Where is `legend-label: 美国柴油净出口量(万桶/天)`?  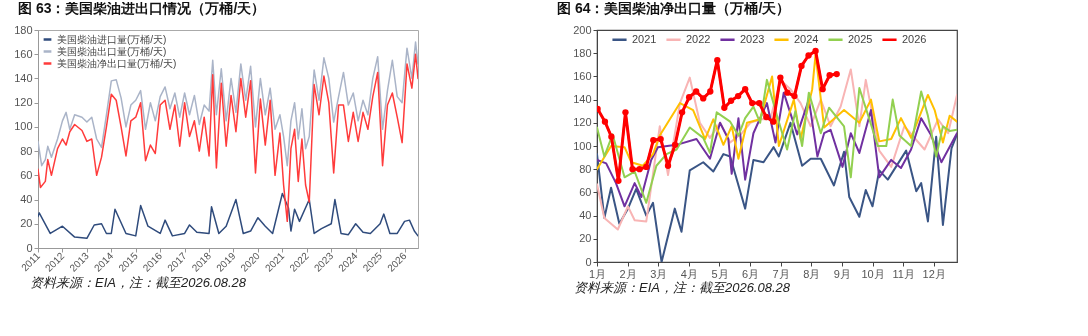 legend-label: 美国柴油净出口量(万桶/天) is located at coordinates (117, 63).